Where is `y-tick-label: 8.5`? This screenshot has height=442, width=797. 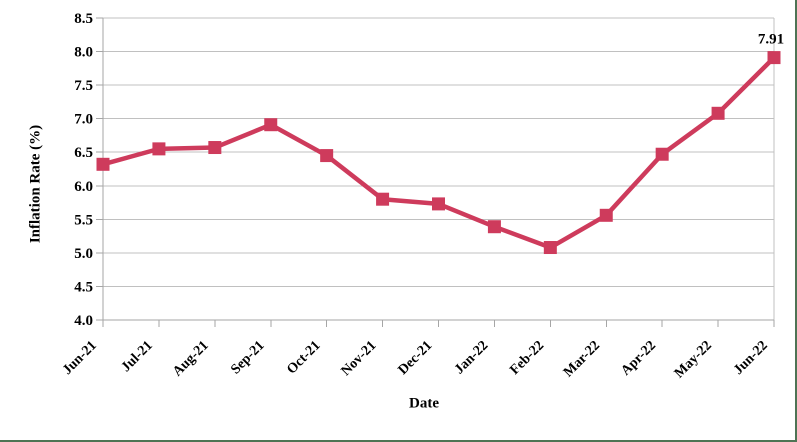
y-tick-label: 8.5 is located at coordinates (83, 19).